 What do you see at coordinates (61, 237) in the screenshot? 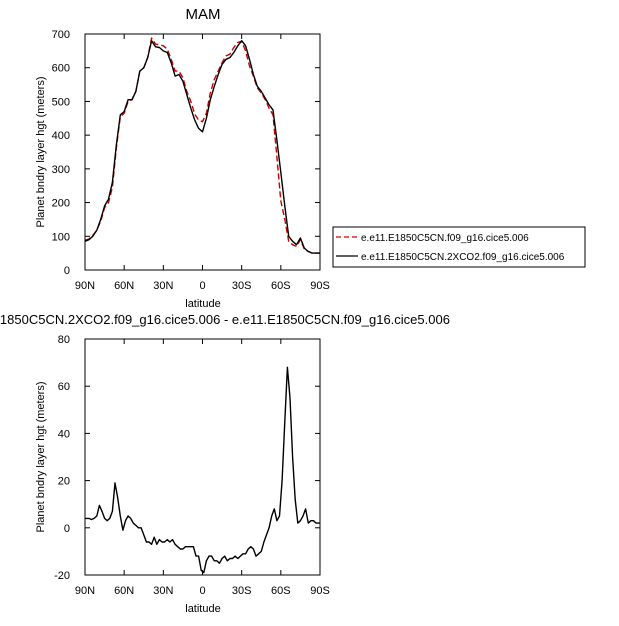
I see `top-y-tick-label: 100` at bounding box center [61, 237].